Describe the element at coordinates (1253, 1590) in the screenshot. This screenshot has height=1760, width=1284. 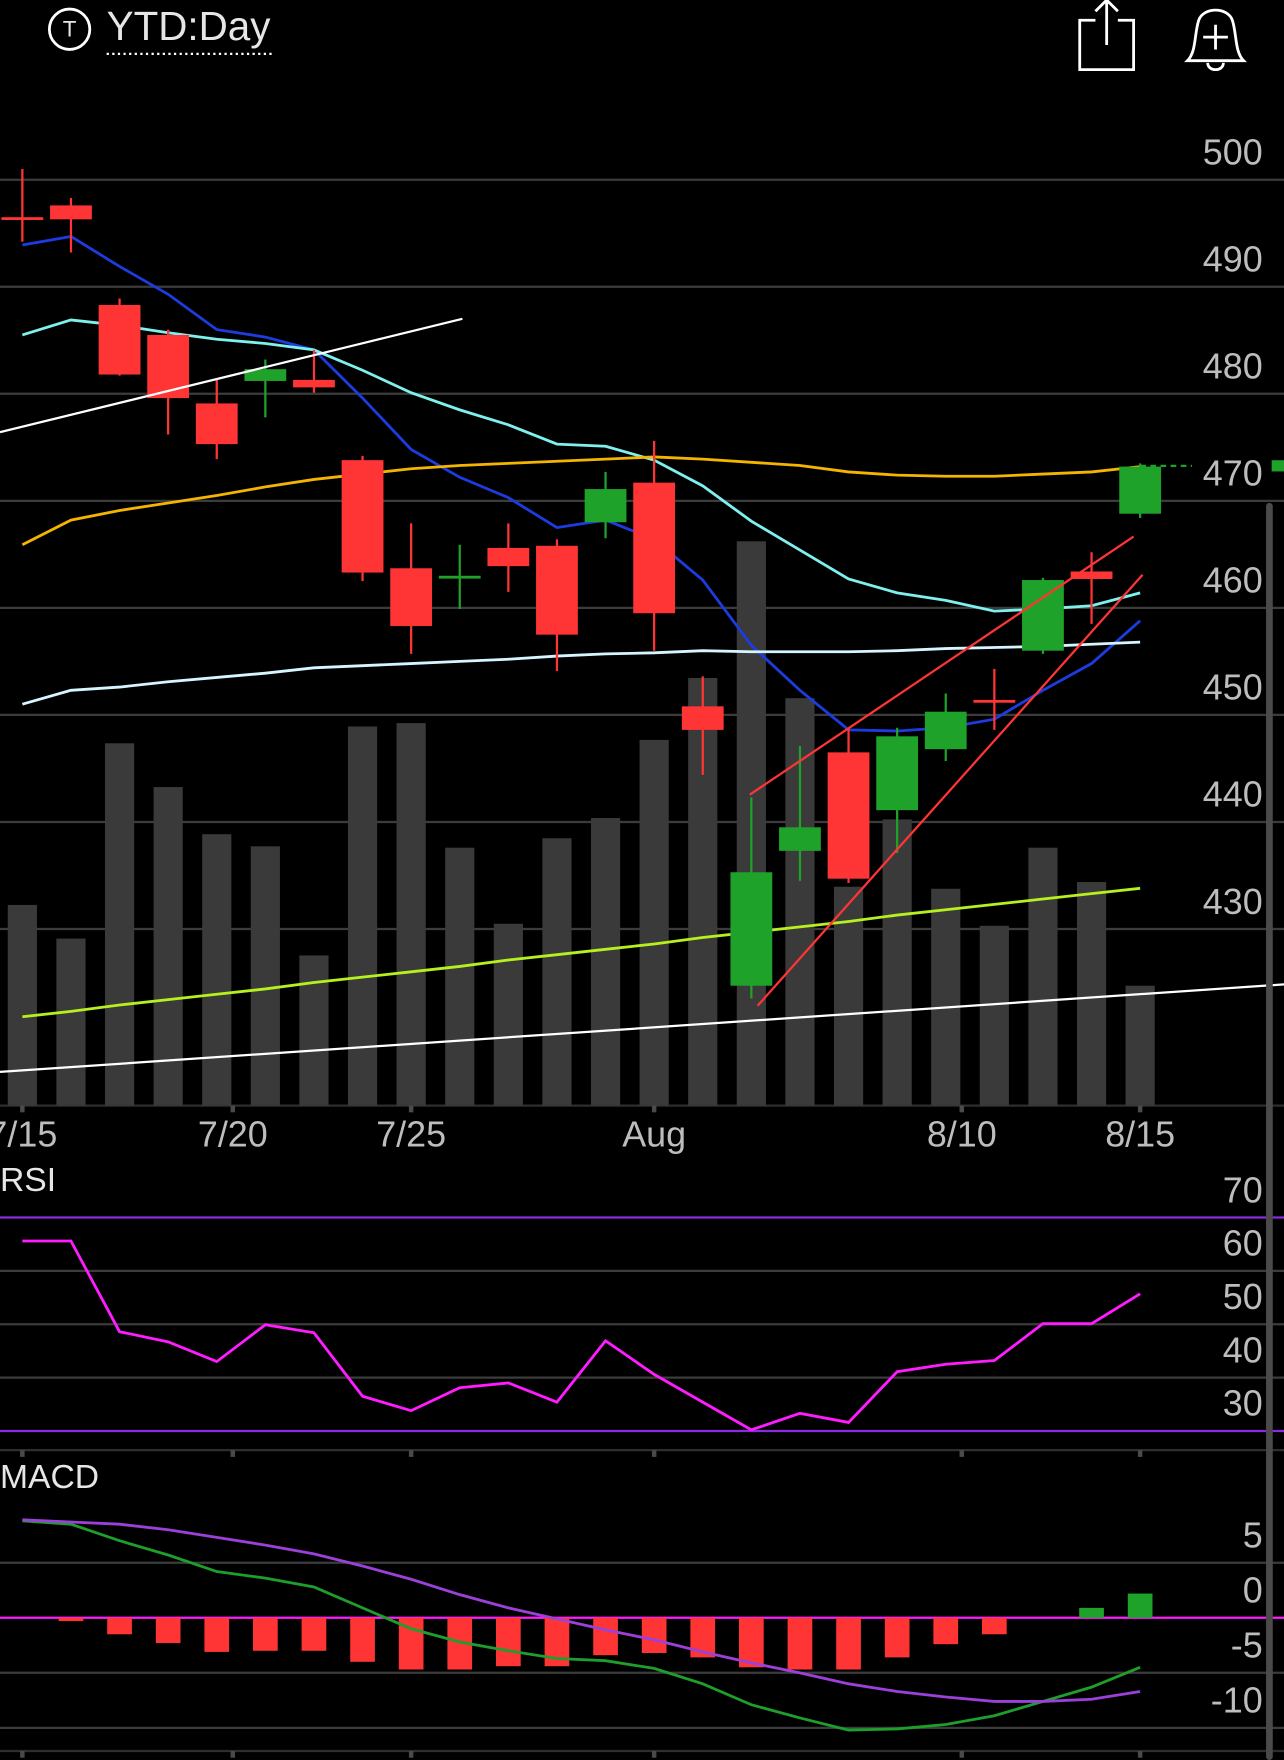
I see `y-tick-label: 0` at that location.